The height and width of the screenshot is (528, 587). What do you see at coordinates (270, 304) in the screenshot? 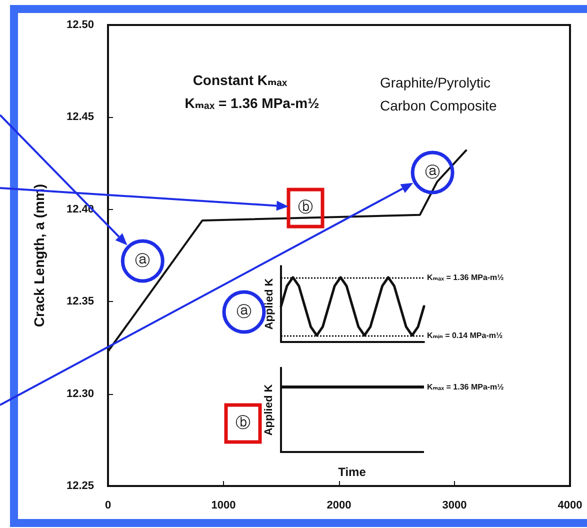
I see `y-axis-title: Applied K` at bounding box center [270, 304].